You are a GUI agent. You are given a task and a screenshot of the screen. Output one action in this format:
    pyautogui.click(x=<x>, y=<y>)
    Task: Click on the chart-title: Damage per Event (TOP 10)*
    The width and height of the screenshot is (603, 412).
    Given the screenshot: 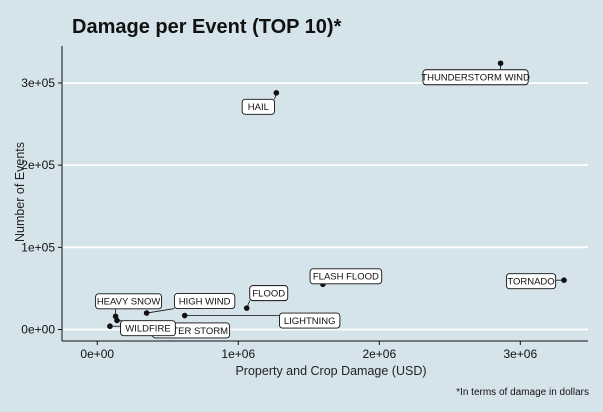 What is the action you would take?
    pyautogui.click(x=207, y=27)
    